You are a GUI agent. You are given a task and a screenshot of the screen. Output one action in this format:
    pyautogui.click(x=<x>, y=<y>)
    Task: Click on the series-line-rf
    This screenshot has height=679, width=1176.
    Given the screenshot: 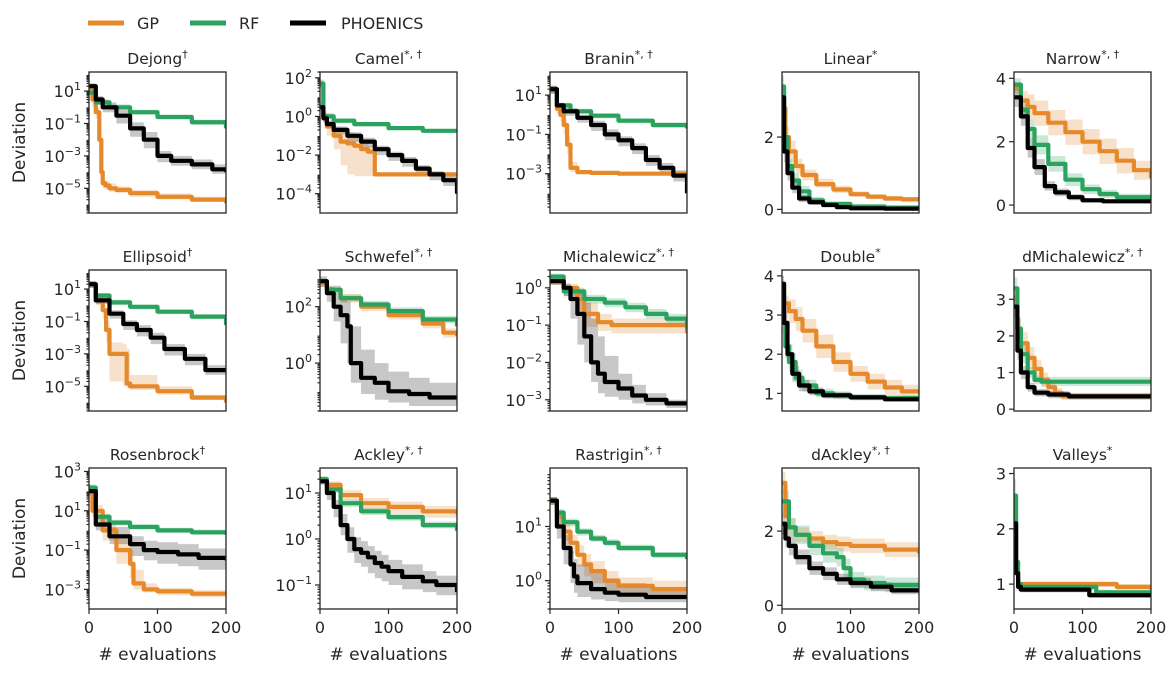 What is the action you would take?
    pyautogui.click(x=1082, y=141)
    